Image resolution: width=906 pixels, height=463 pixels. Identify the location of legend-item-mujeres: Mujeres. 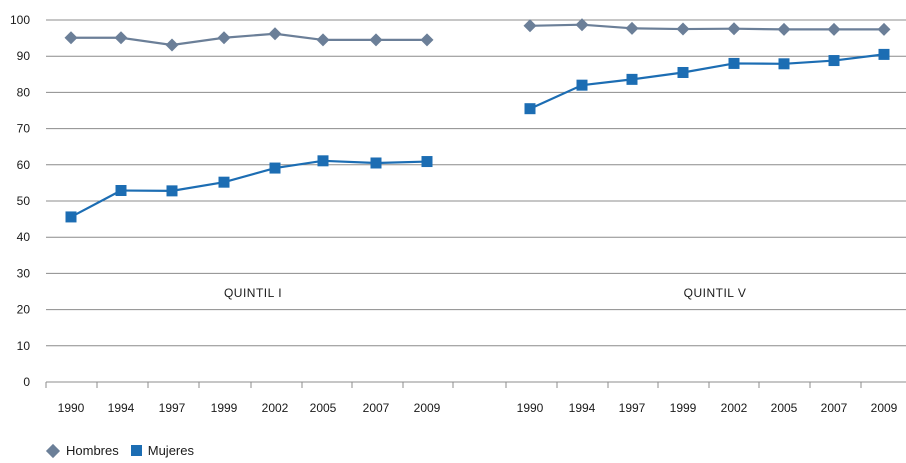
(162, 450).